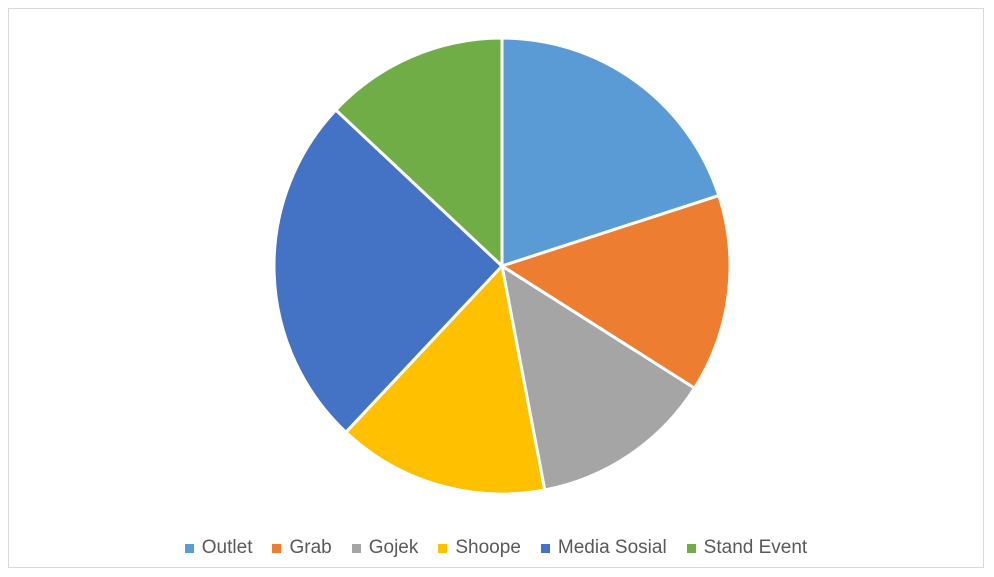  Describe the element at coordinates (227, 547) in the screenshot. I see `legend-label-outlet: Outlet` at that location.